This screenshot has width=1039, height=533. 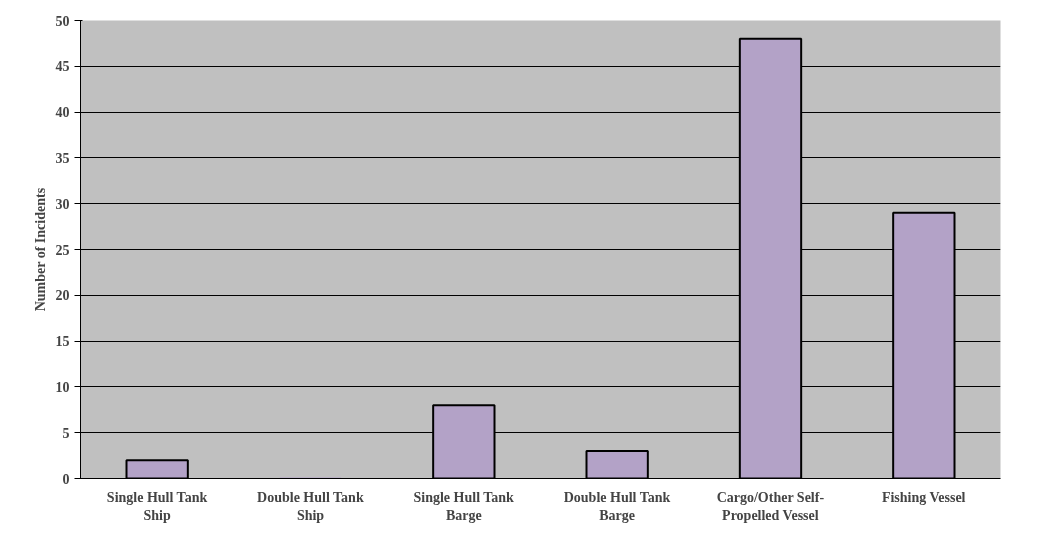 I want to click on y-tick-label: 50, so click(x=62, y=21).